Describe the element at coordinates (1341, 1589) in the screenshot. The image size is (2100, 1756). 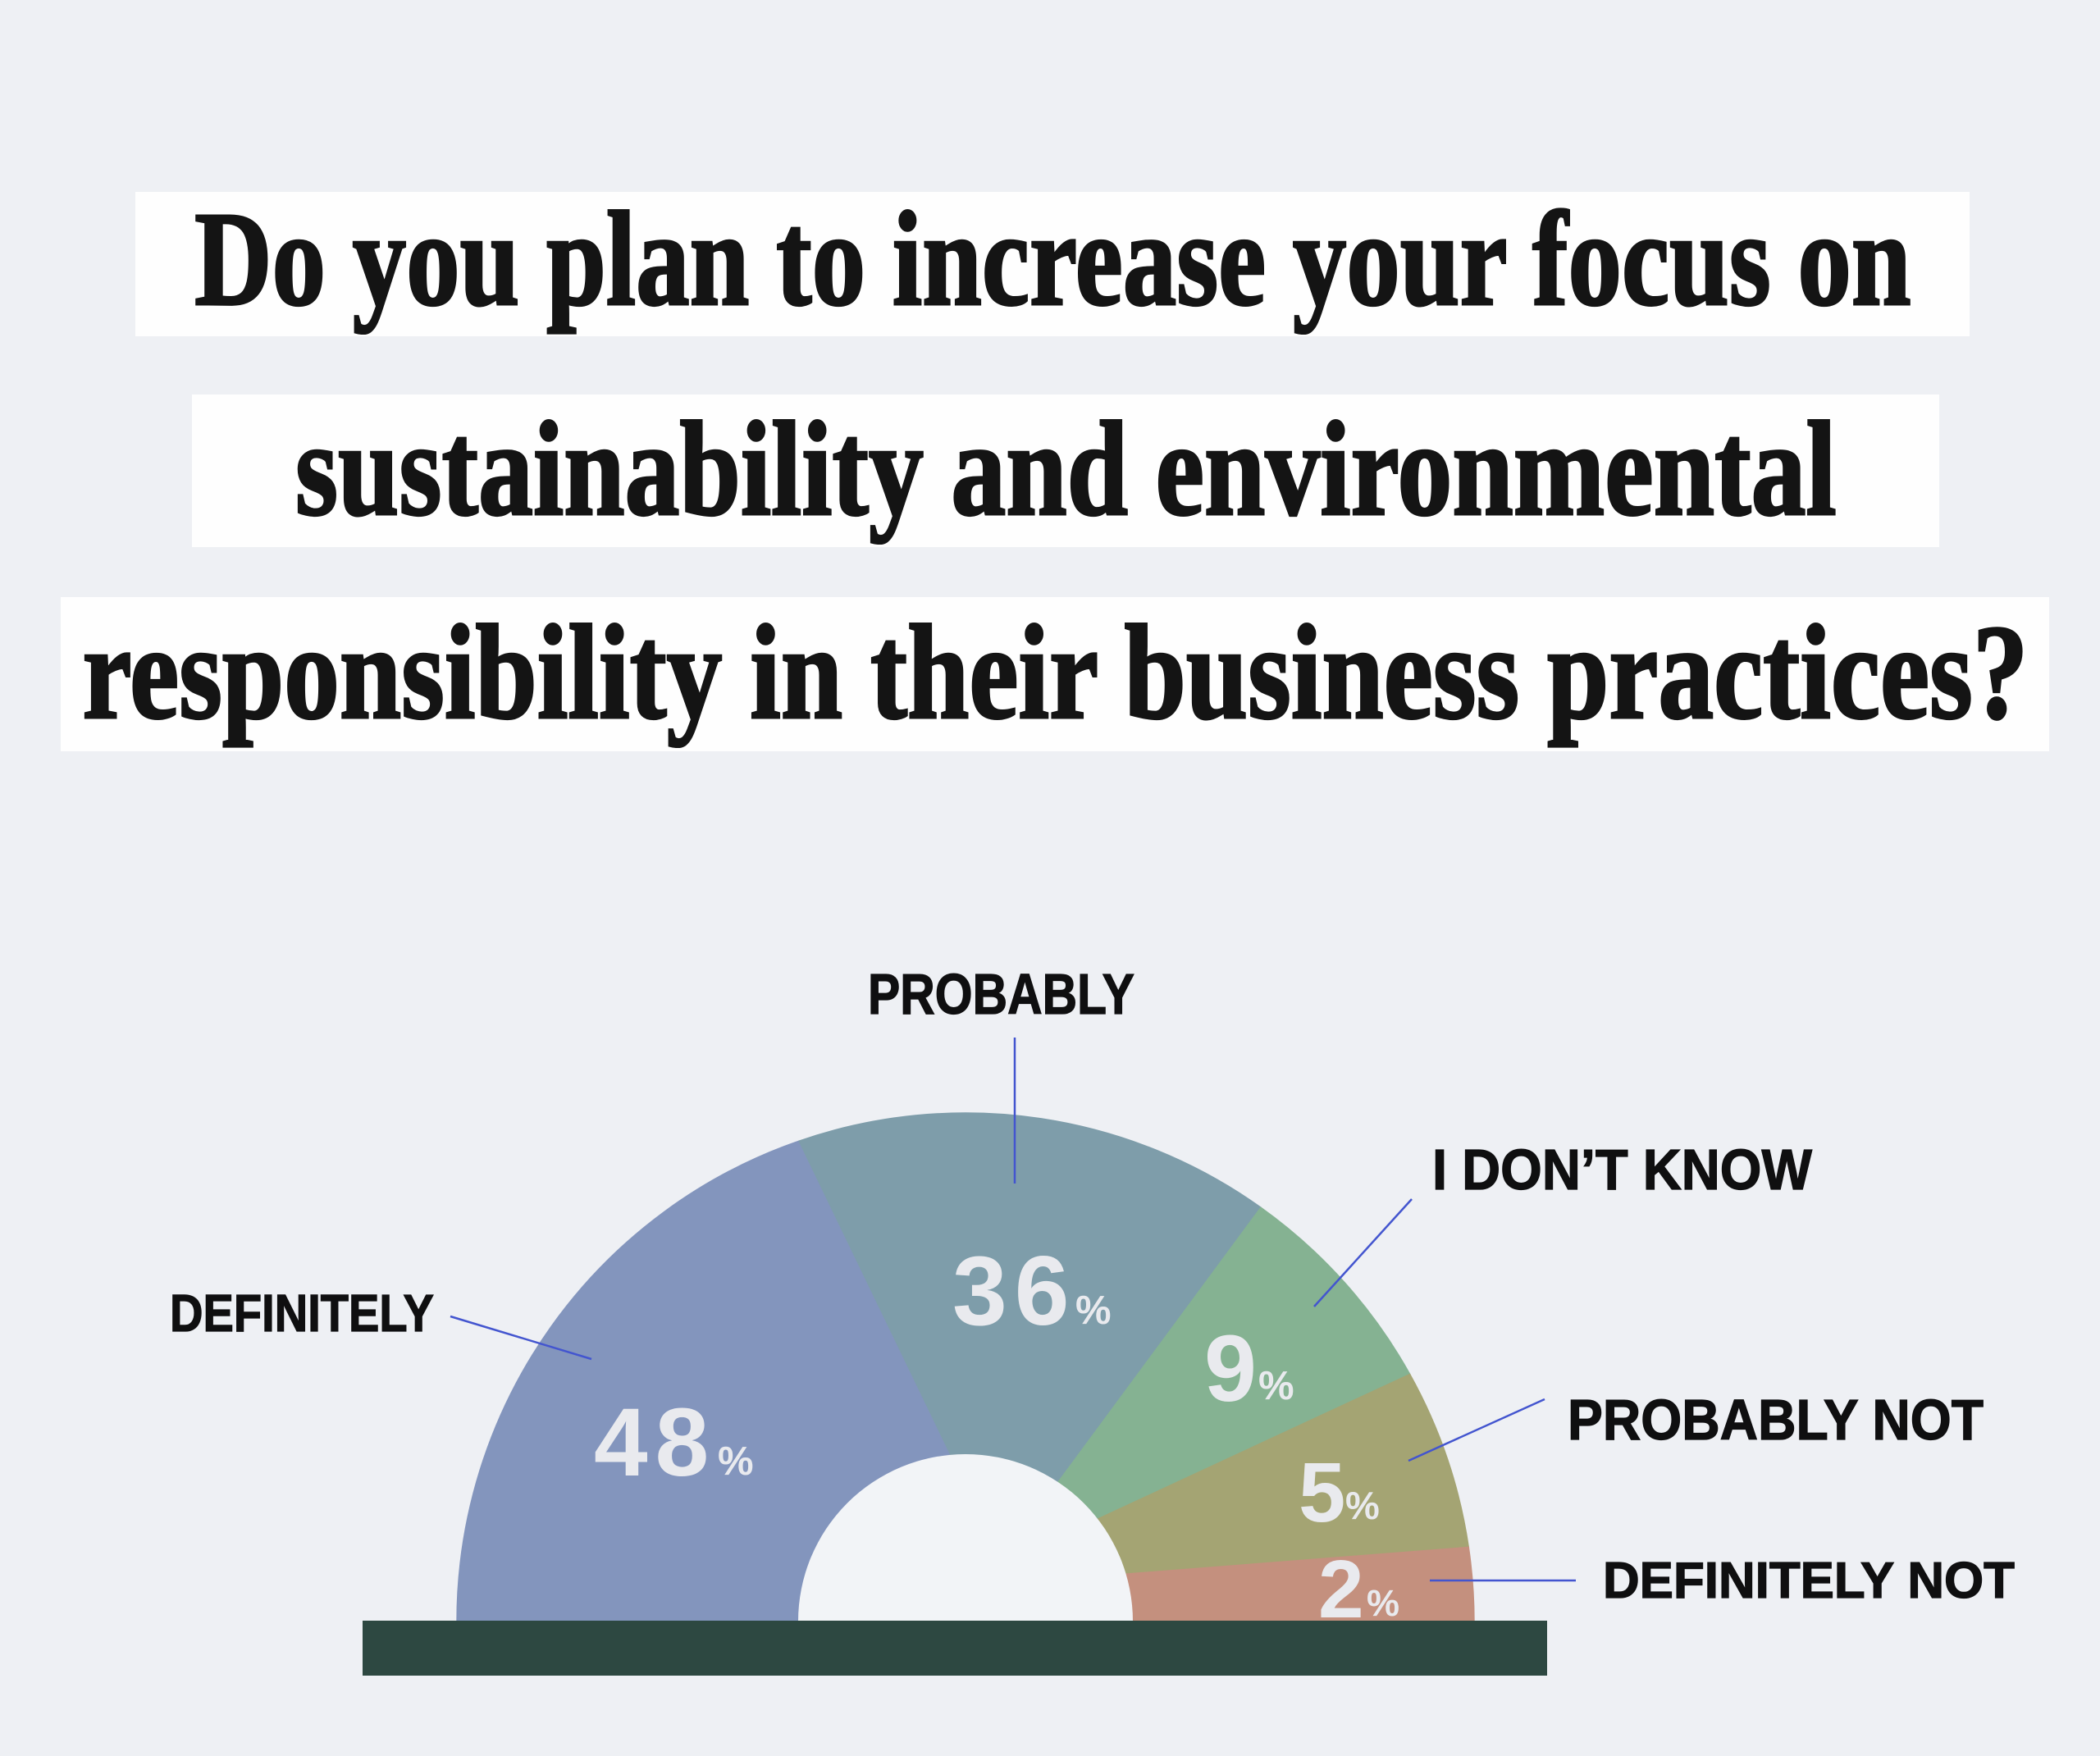
I see `svg-text: 2` at that location.